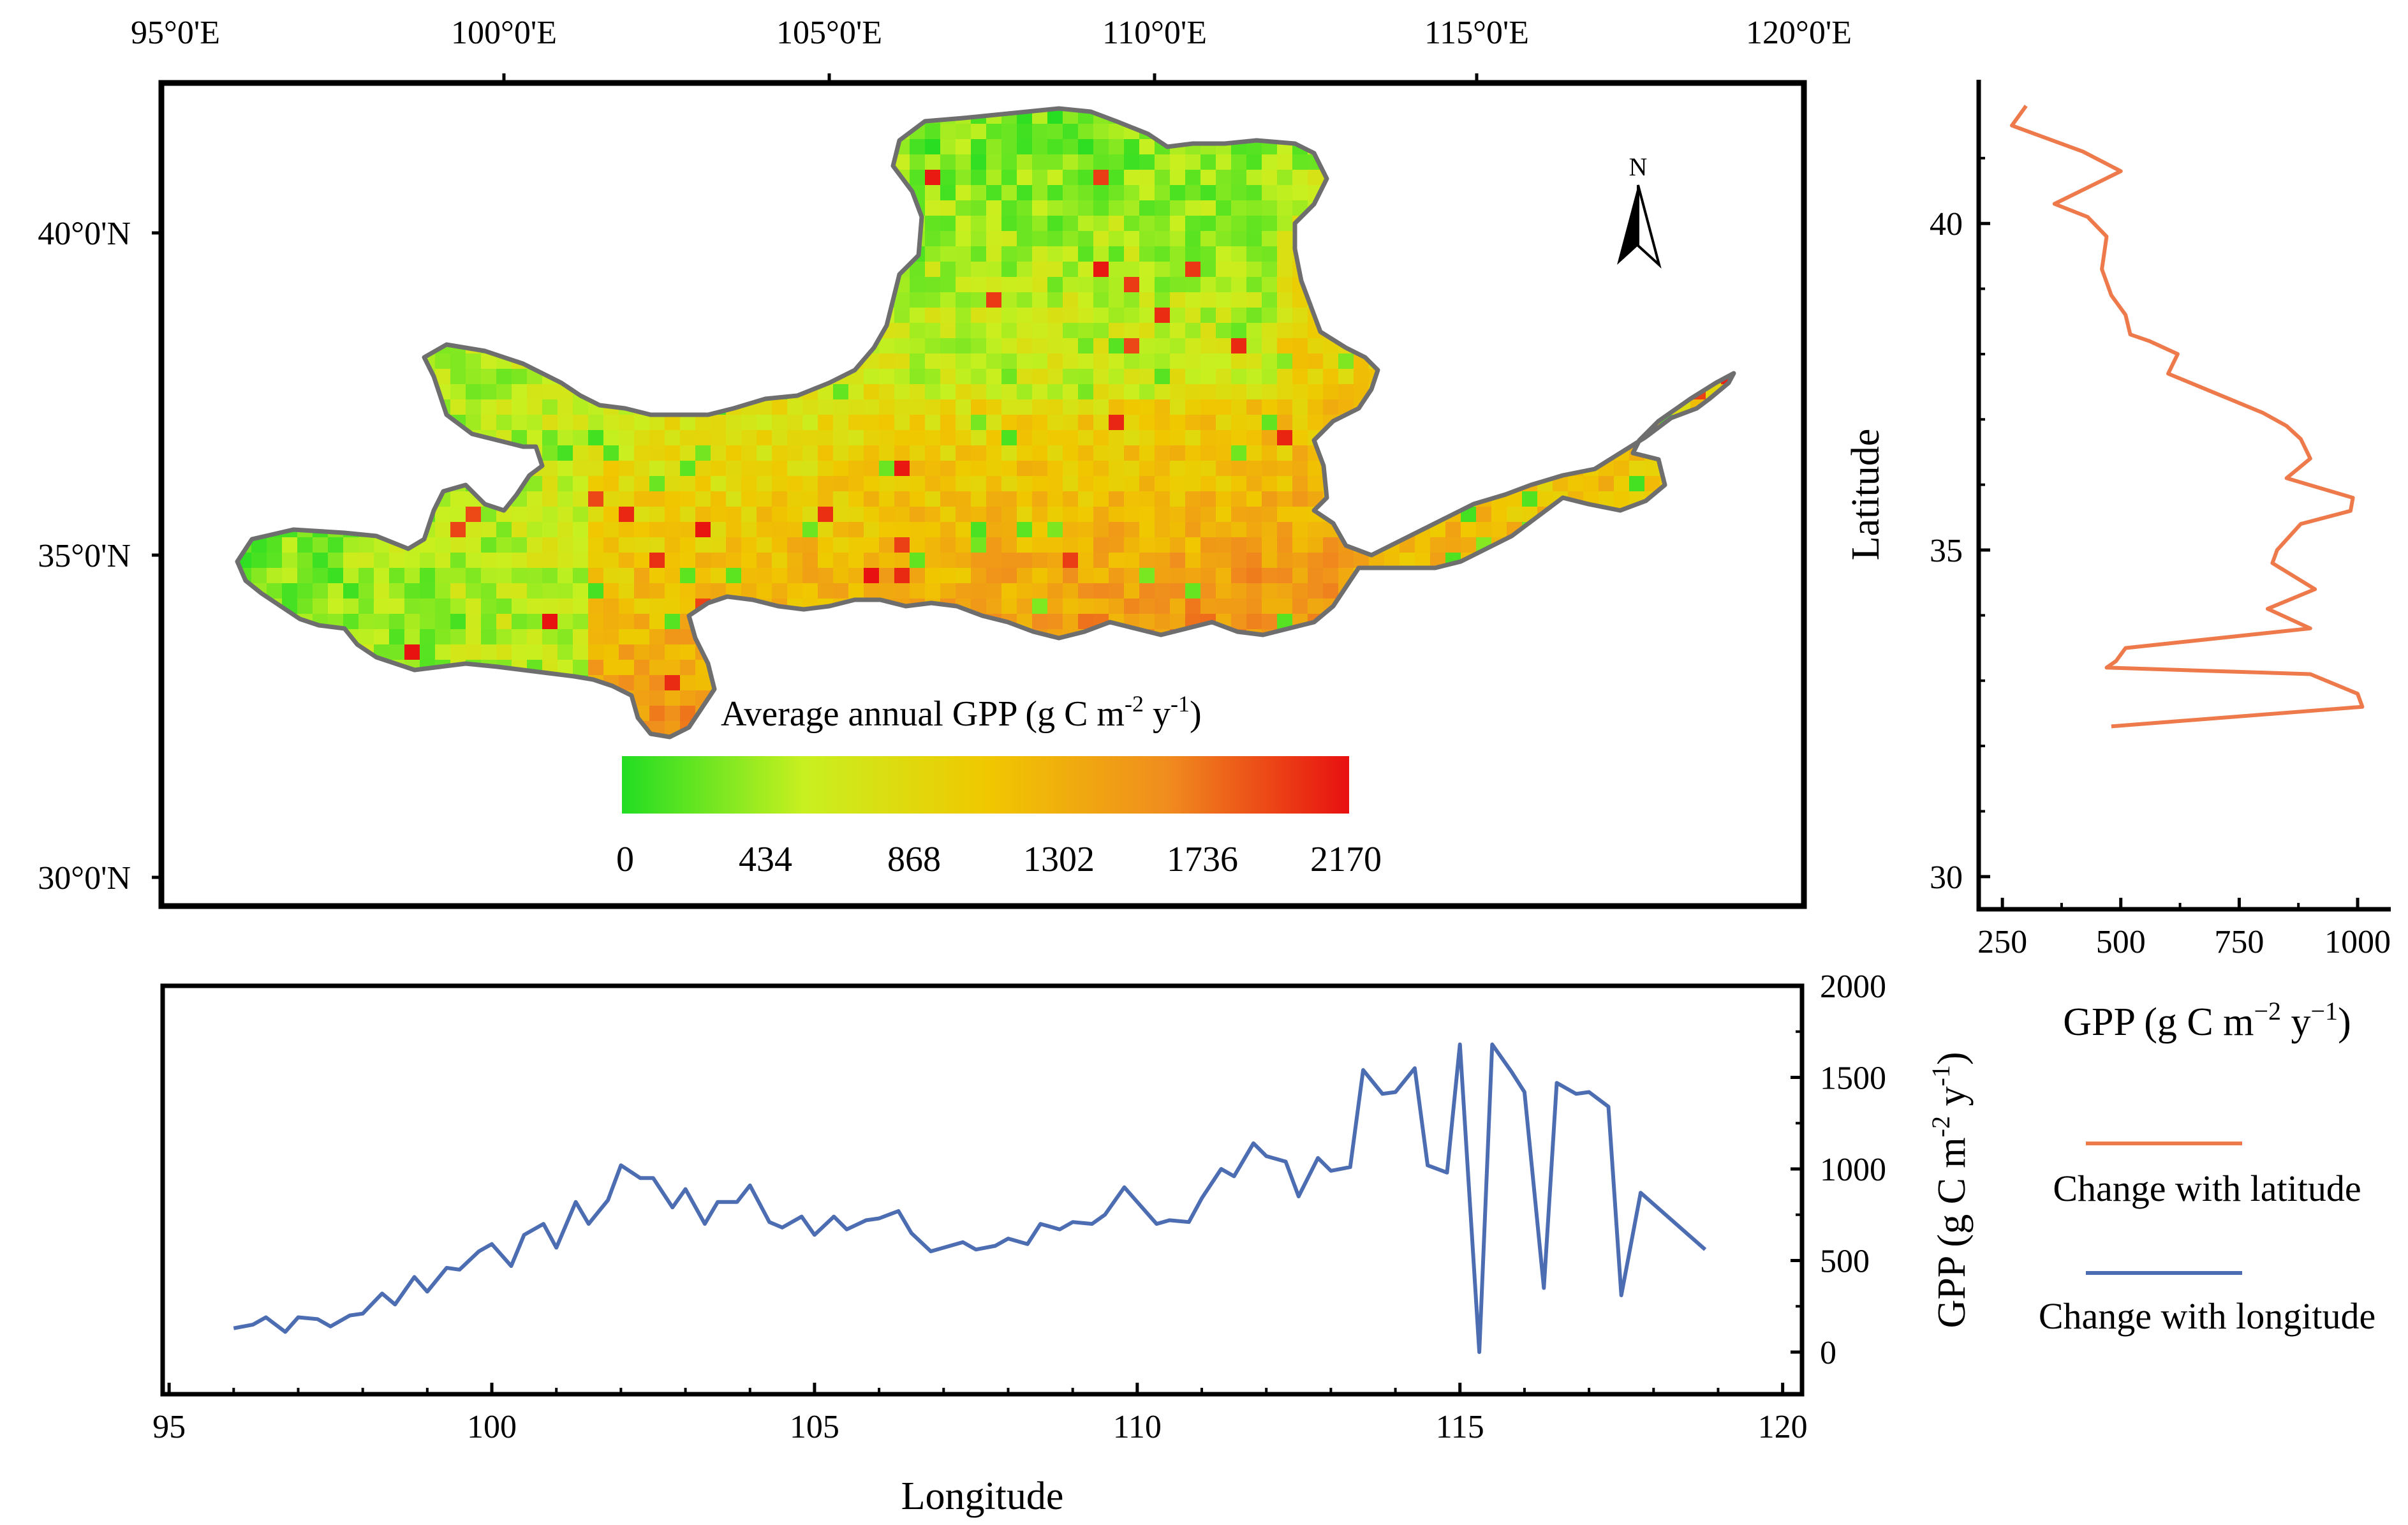  What do you see at coordinates (1154, 33) in the screenshot?
I see `map-xtick-3: 110°0'E` at bounding box center [1154, 33].